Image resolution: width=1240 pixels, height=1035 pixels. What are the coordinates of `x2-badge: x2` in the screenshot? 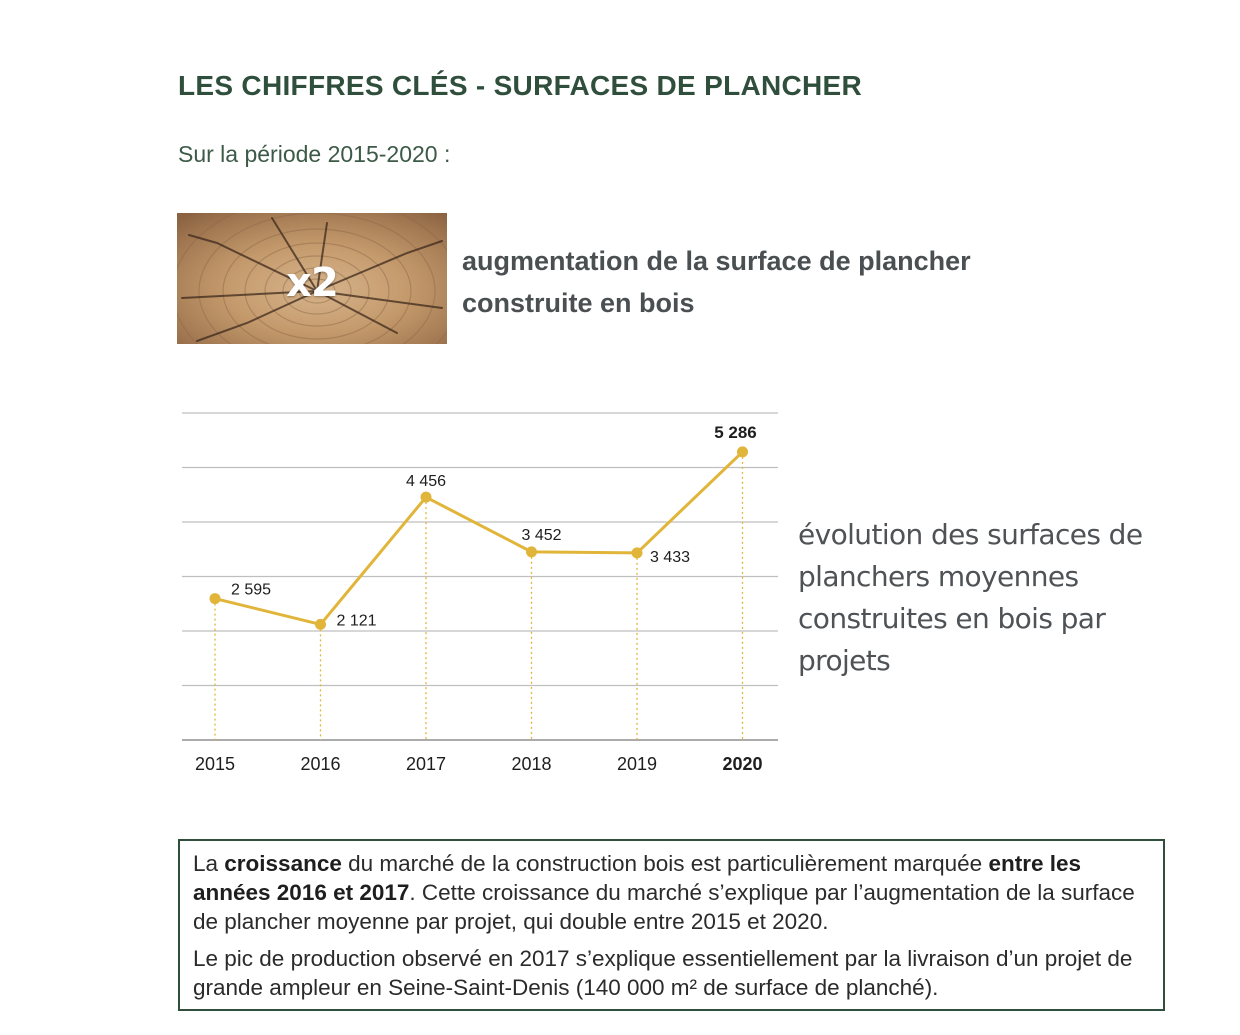 It's located at (312, 282).